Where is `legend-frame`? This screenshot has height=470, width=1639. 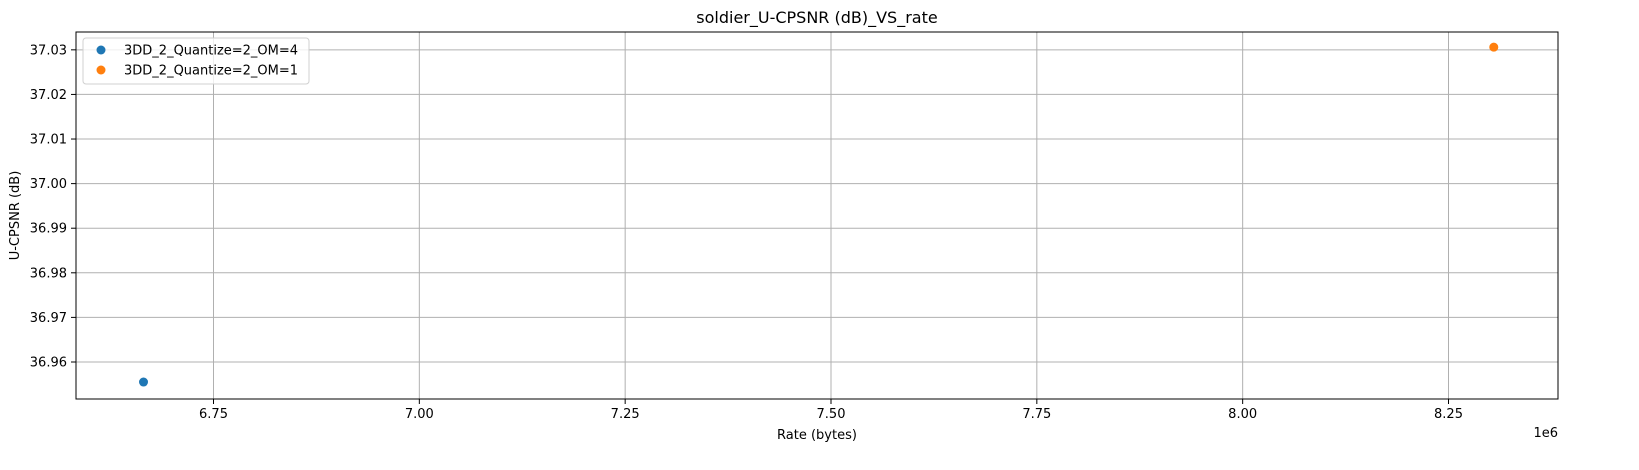 legend-frame is located at coordinates (196, 61).